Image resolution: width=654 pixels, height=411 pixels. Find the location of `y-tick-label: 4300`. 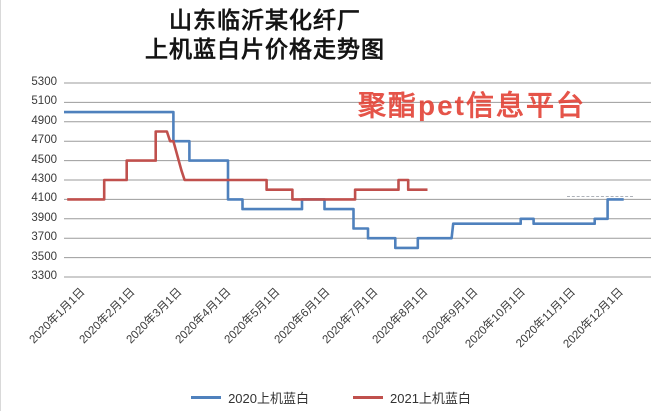

y-tick-label: 4300 is located at coordinates (44, 179).